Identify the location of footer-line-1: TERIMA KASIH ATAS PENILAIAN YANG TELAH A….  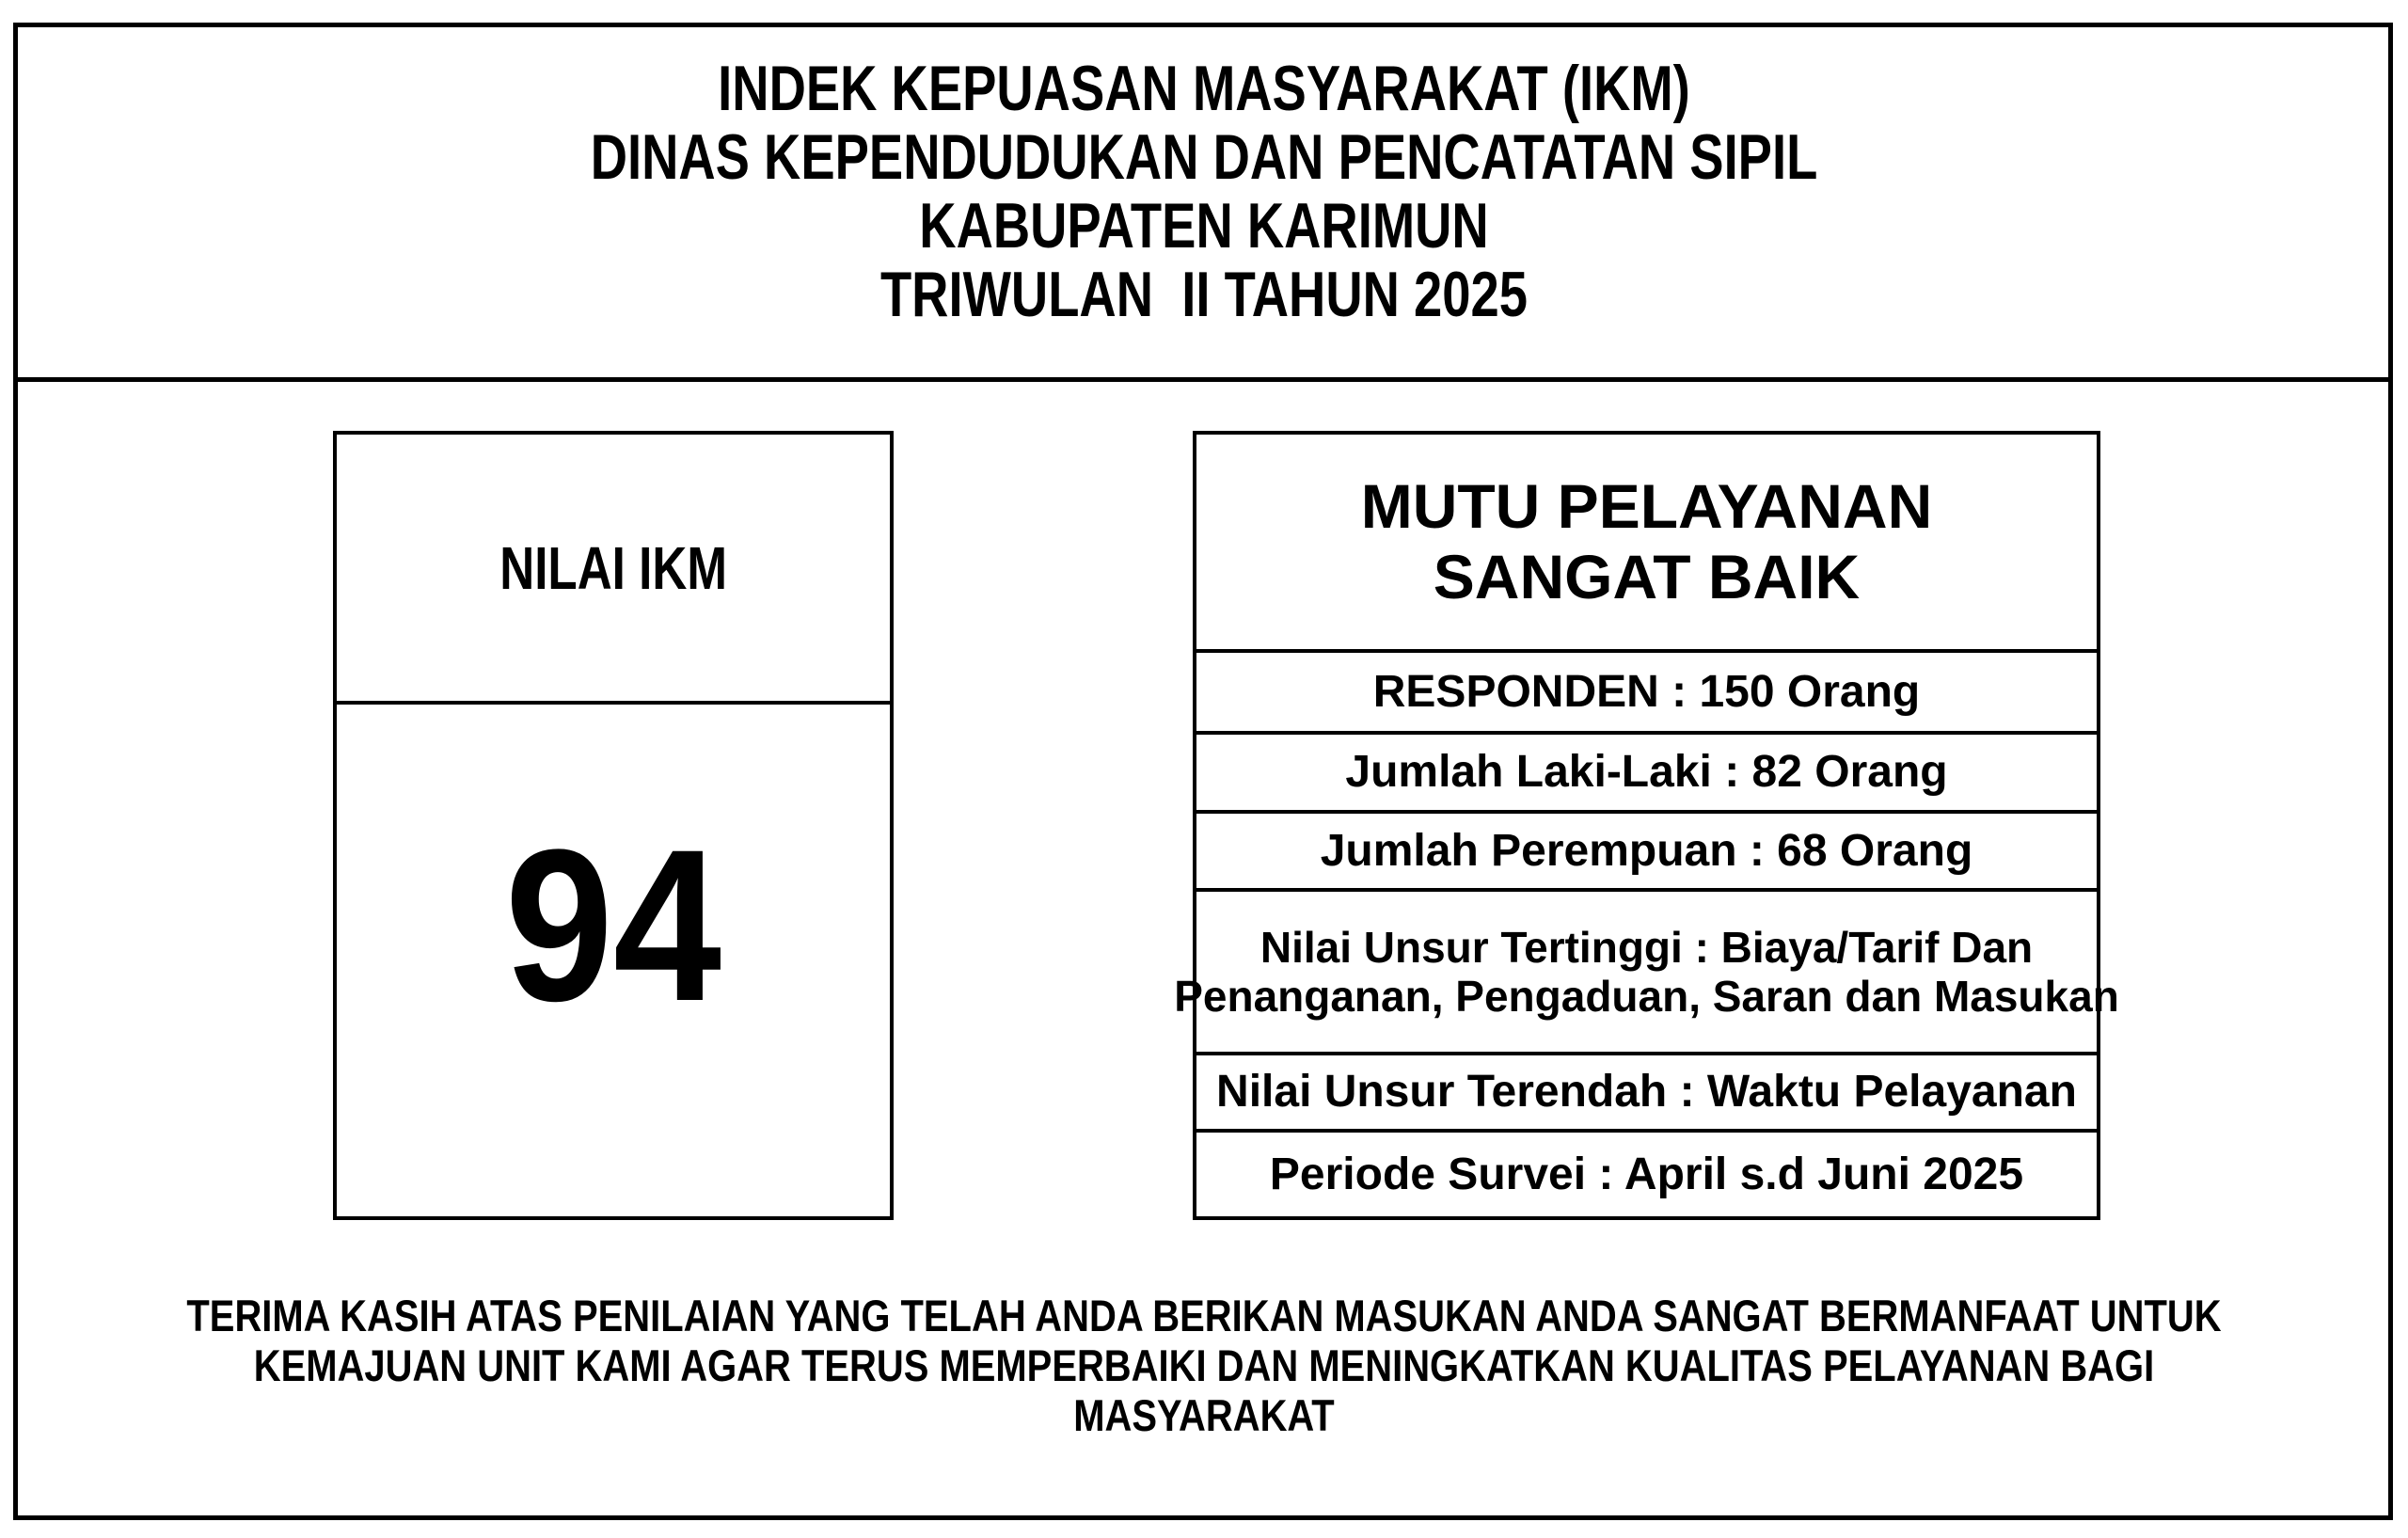
(1204, 1316).